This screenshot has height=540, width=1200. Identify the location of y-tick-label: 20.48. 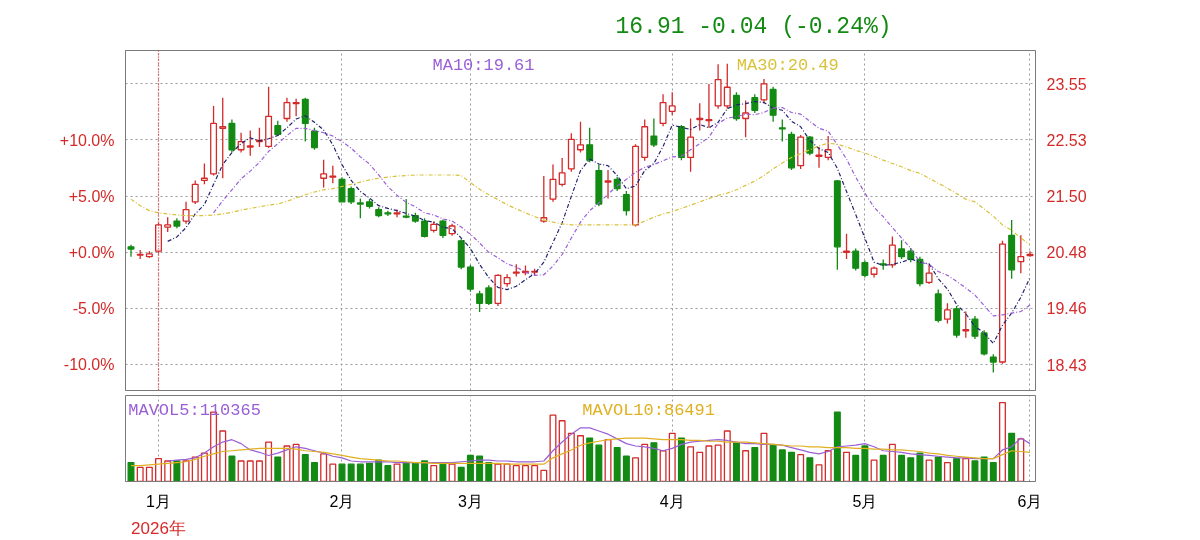
(1066, 253).